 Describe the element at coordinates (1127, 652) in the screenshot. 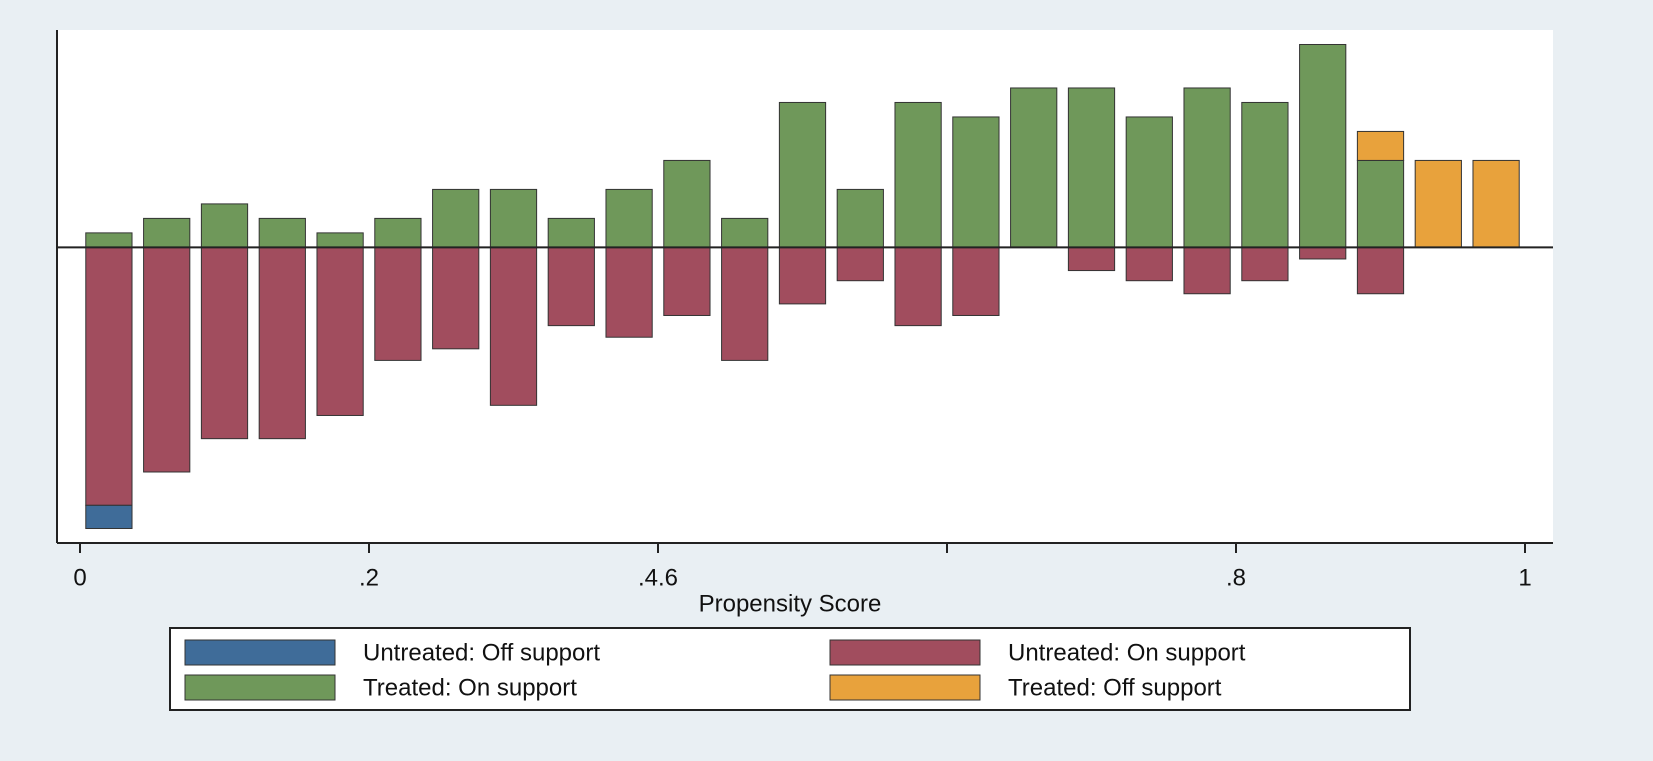

I see `legend-label: Untreated: On support` at that location.